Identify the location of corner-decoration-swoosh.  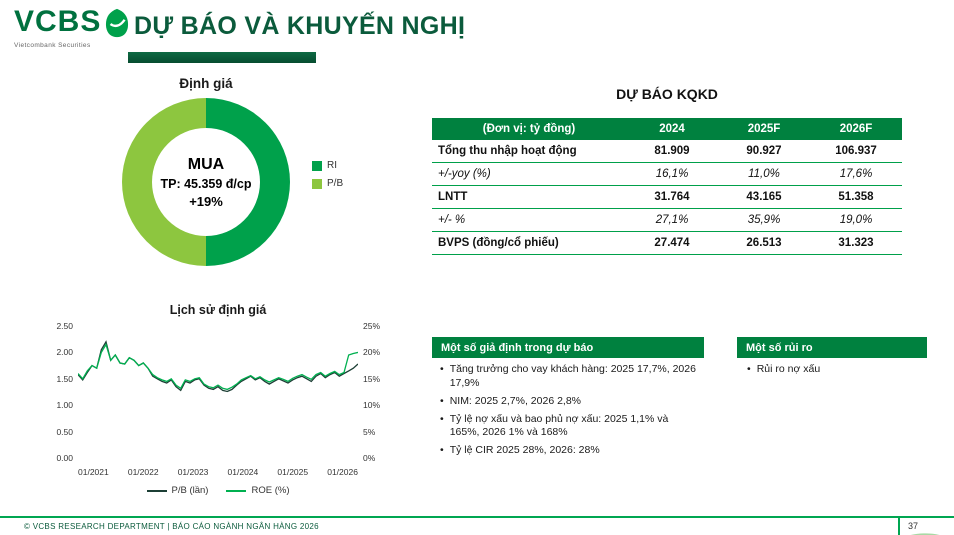
(924, 531).